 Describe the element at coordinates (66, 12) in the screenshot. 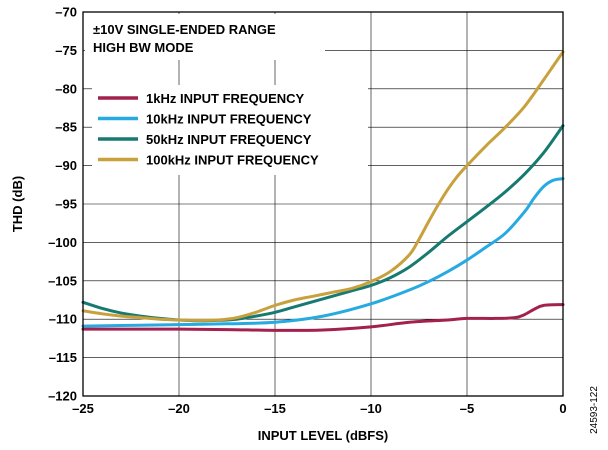

I see `y-tick-label: –70` at that location.